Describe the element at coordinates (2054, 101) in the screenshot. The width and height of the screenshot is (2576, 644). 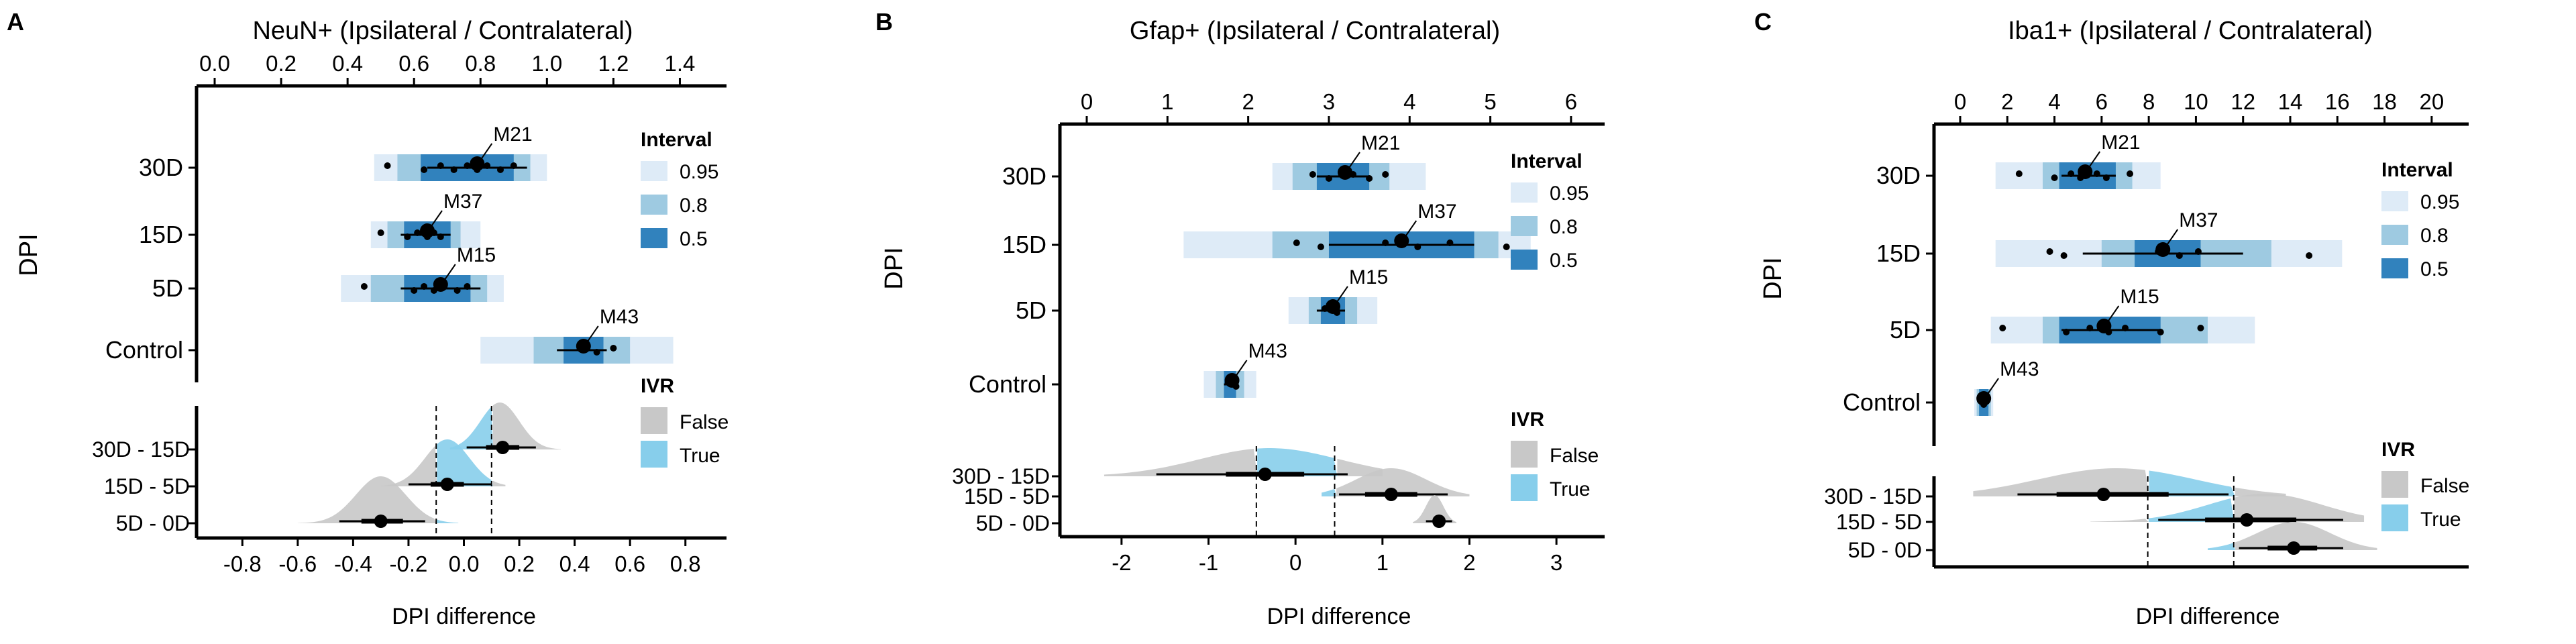
I see `x-tick-label: 4` at that location.